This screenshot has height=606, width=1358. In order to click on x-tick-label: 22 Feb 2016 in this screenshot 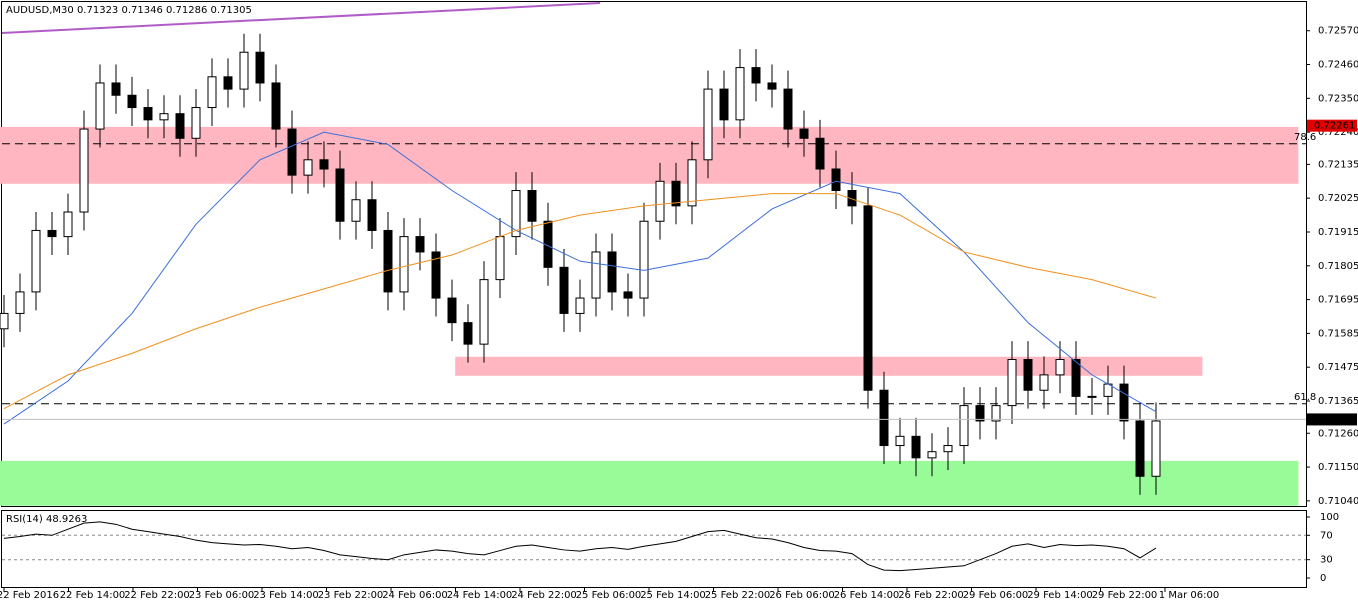, I will do `click(29, 595)`.